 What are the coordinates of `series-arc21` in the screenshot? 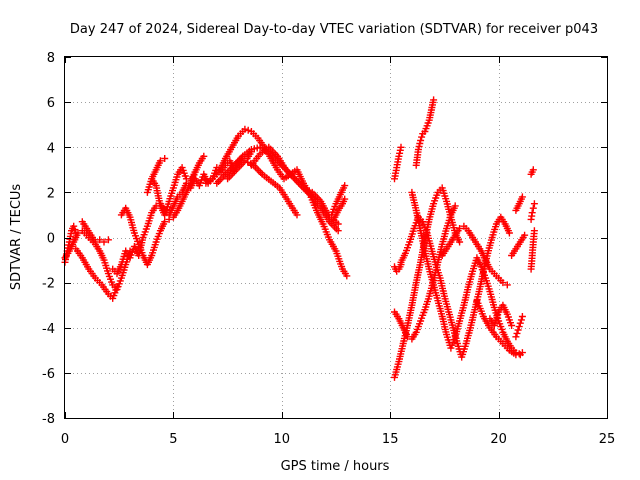 It's located at (466, 273).